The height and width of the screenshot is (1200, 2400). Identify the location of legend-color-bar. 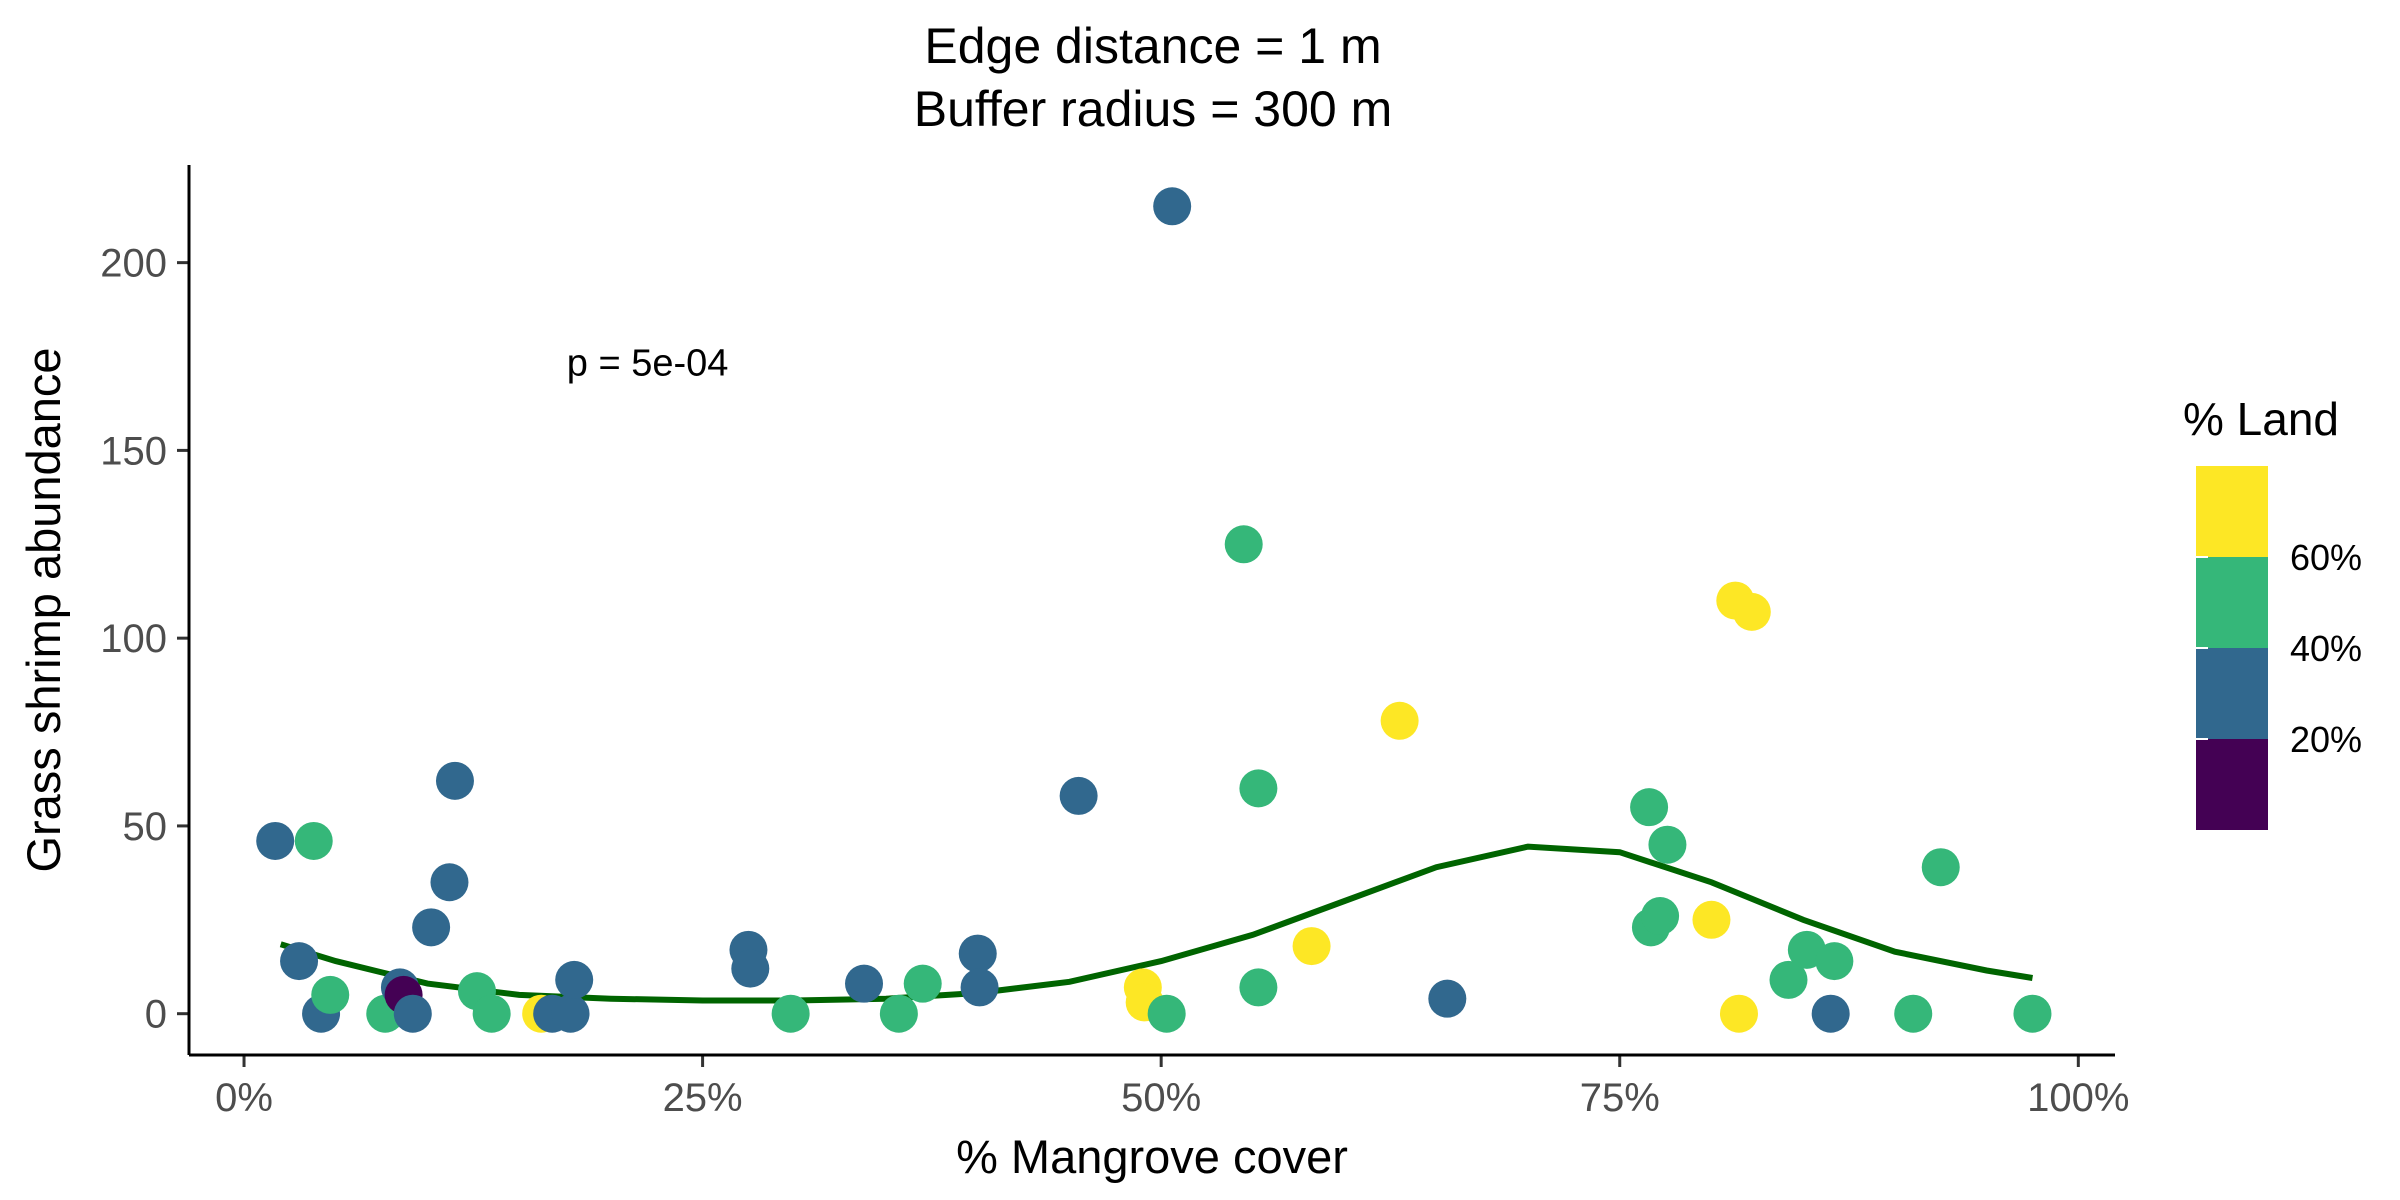
(2232, 648).